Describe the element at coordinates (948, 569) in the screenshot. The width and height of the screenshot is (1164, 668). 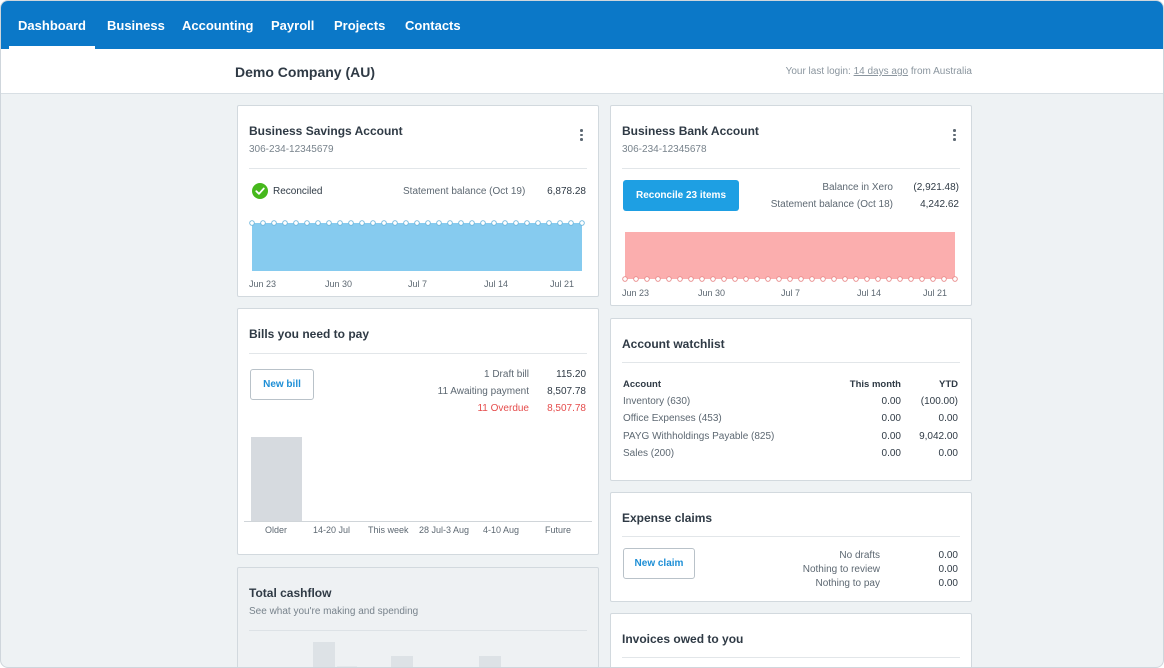
I see `expense-review-value: 0.00` at that location.